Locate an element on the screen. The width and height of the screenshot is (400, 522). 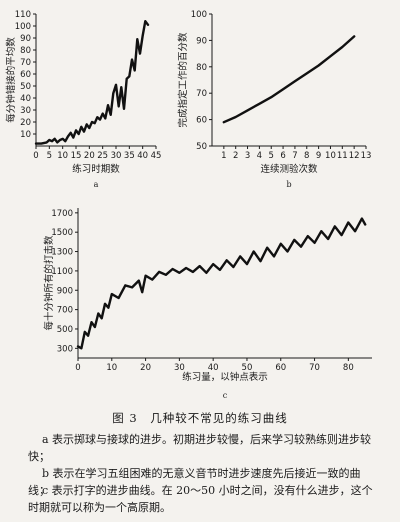
x-tick-label: 1 is located at coordinates (223, 156).